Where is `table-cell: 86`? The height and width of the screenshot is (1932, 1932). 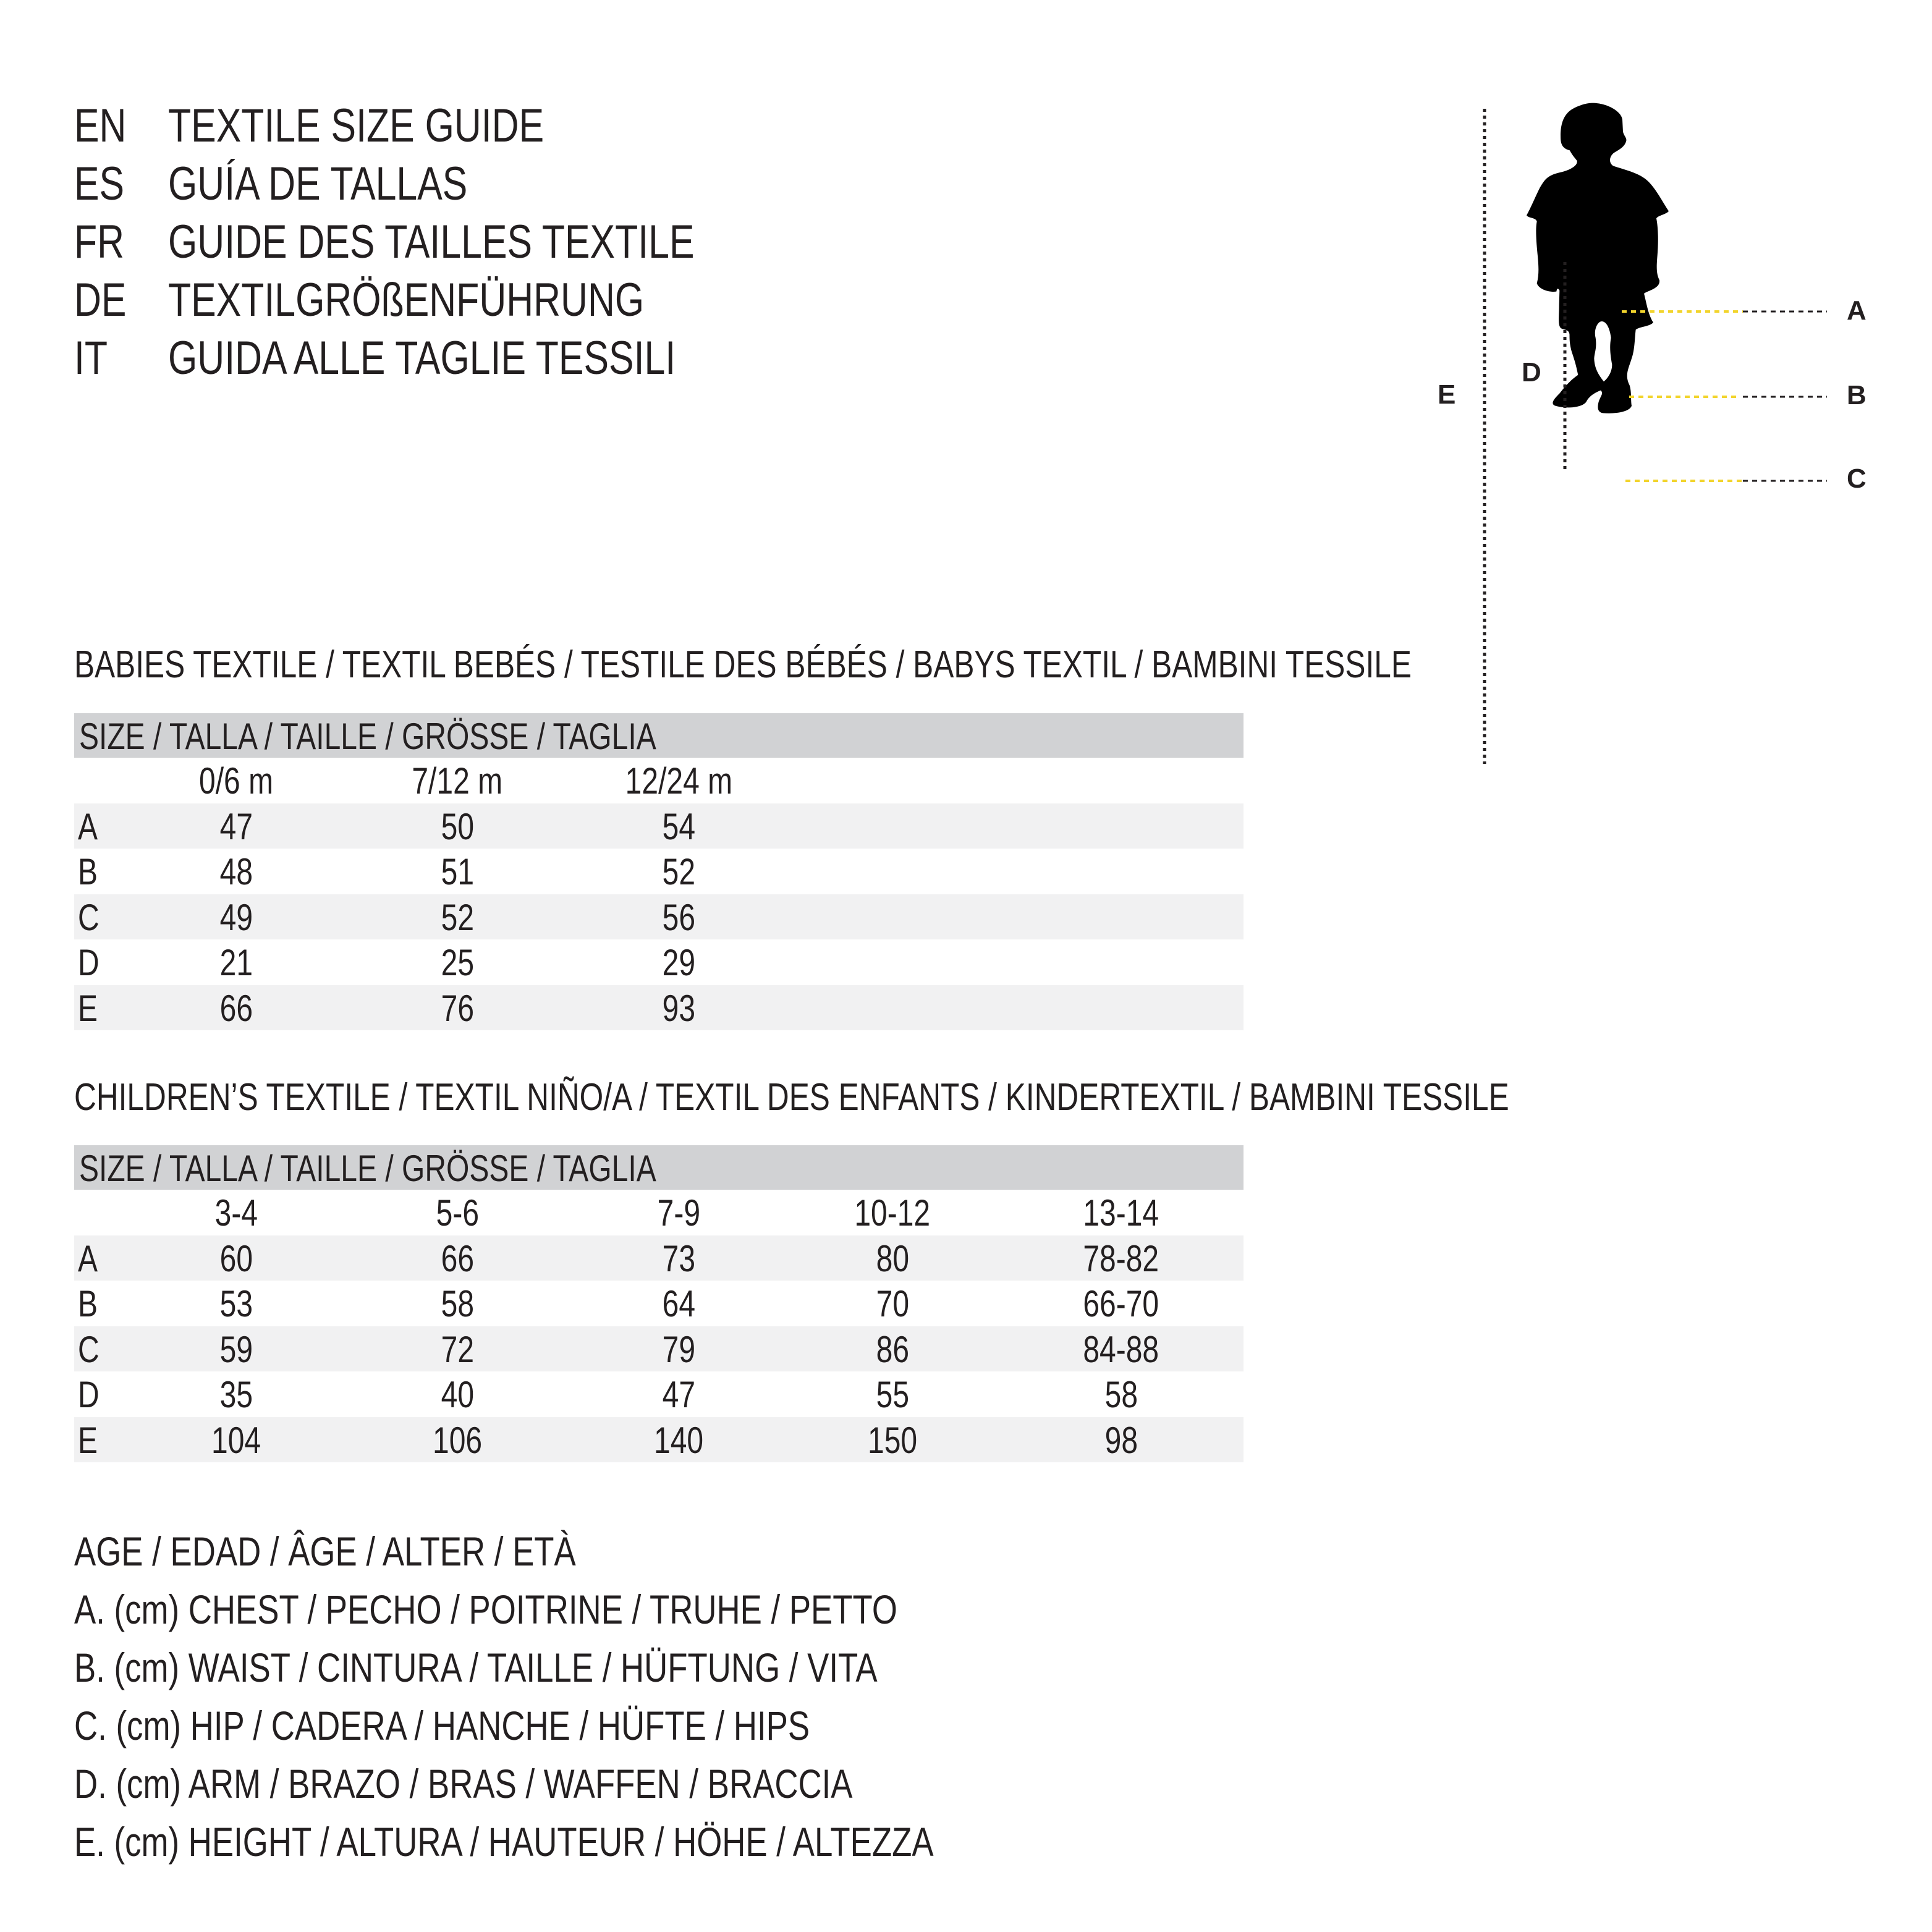
table-cell: 86 is located at coordinates (892, 1349).